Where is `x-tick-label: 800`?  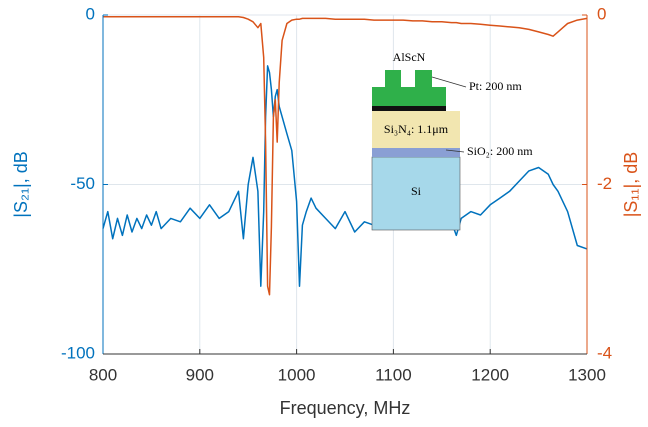
x-tick-label: 800 is located at coordinates (103, 374).